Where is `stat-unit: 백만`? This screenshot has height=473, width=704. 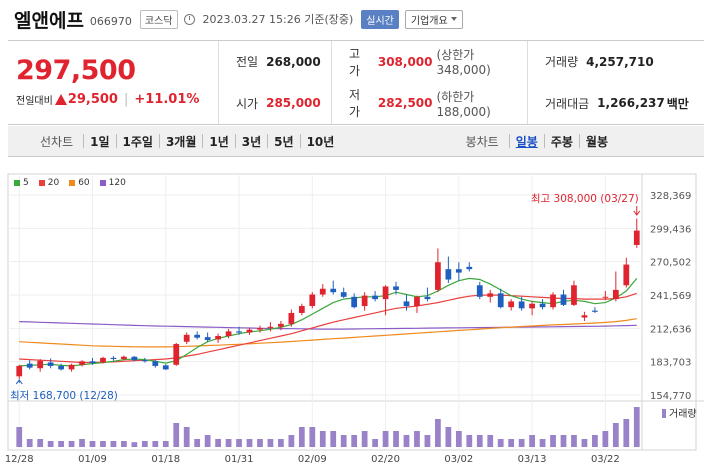
stat-unit: 백만 is located at coordinates (677, 103).